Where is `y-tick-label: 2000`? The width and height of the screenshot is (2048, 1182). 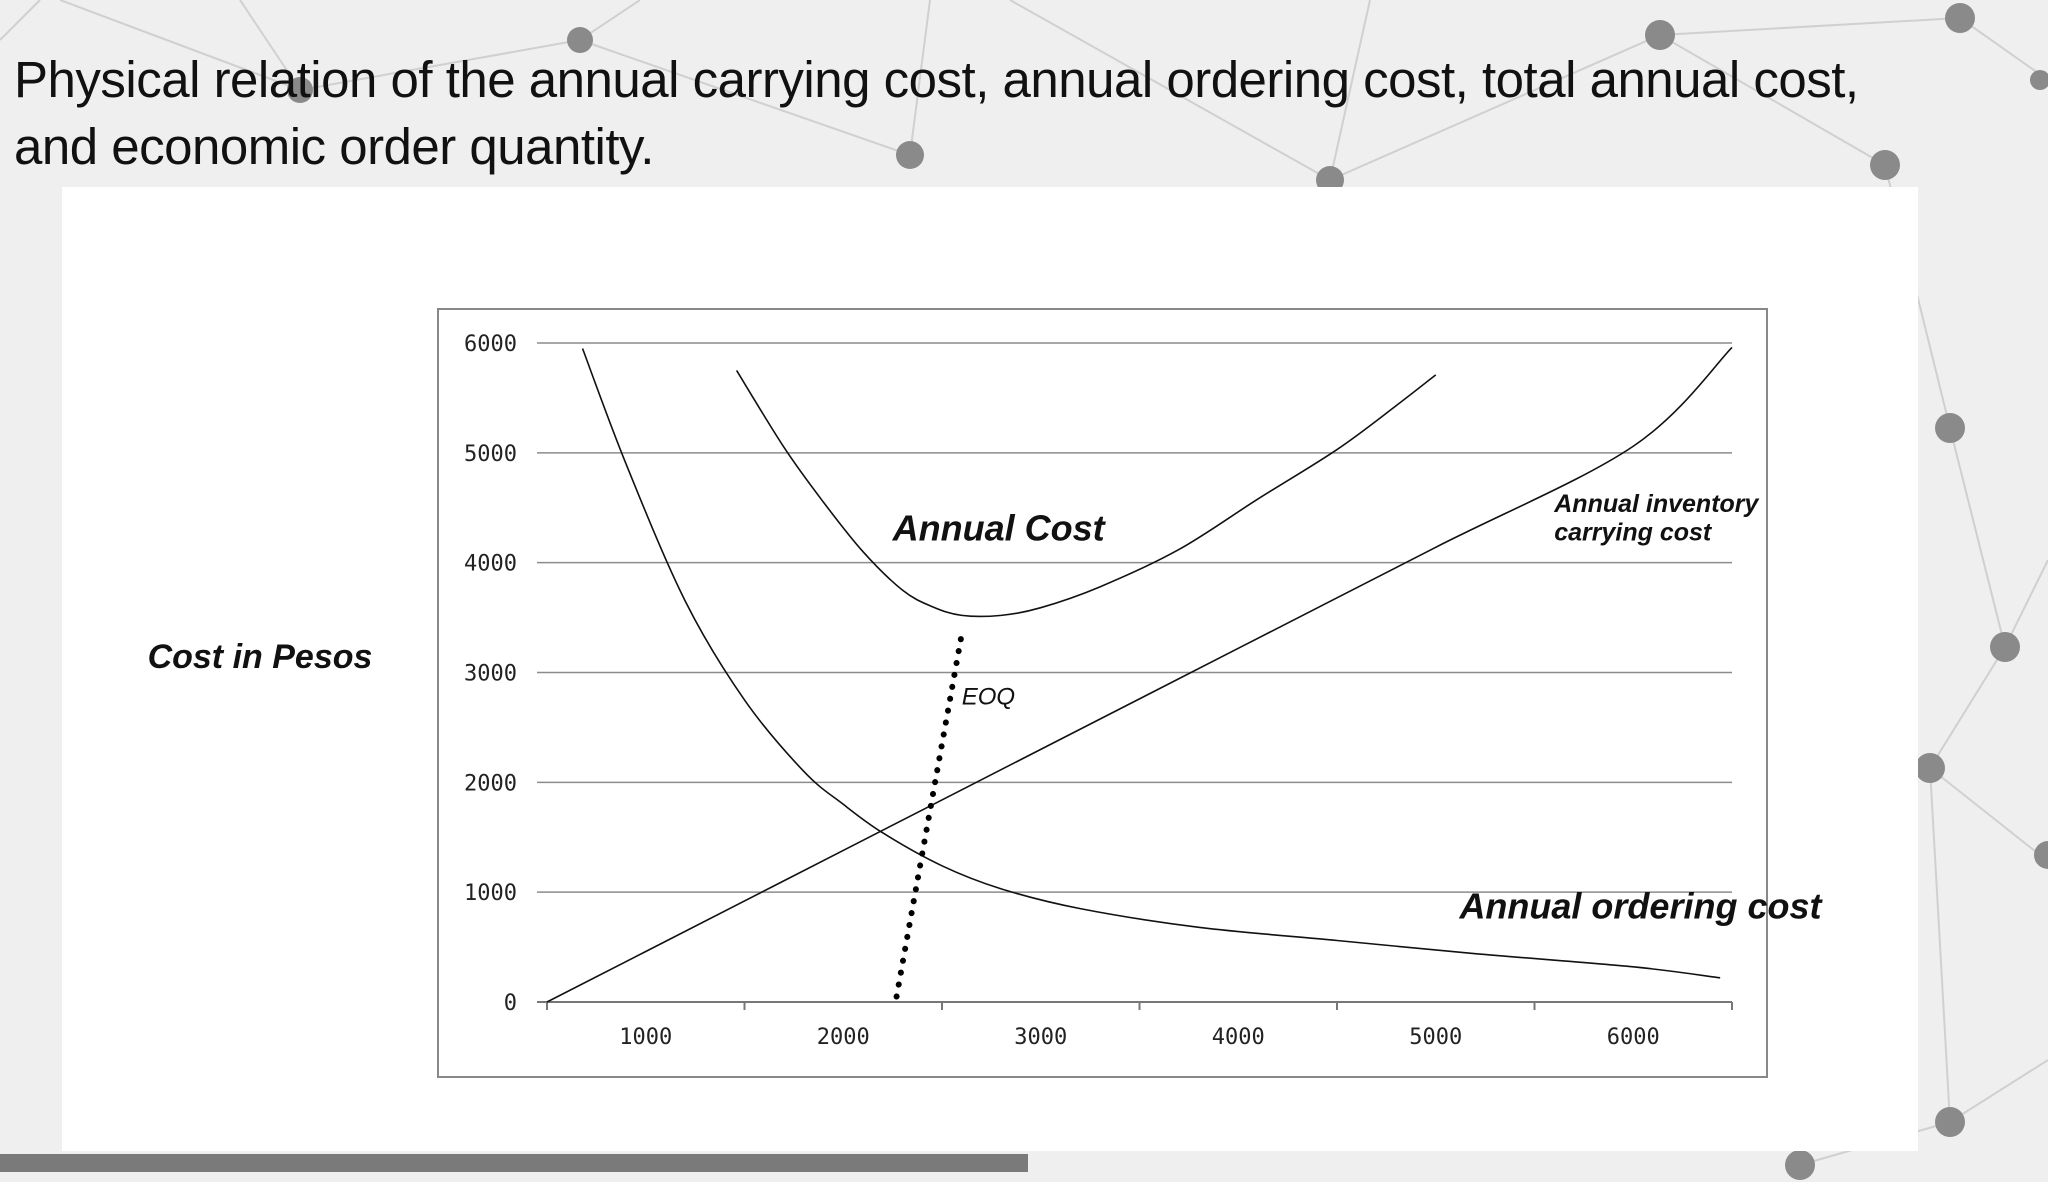 y-tick-label: 2000 is located at coordinates (490, 783).